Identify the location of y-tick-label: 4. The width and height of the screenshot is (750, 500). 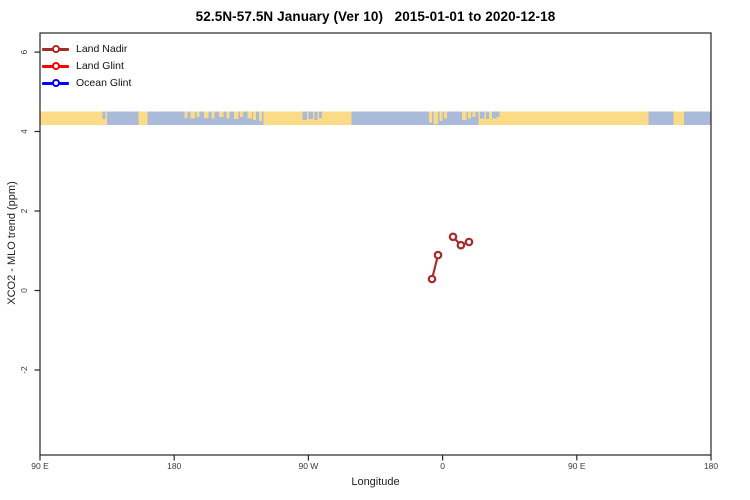
(24, 131).